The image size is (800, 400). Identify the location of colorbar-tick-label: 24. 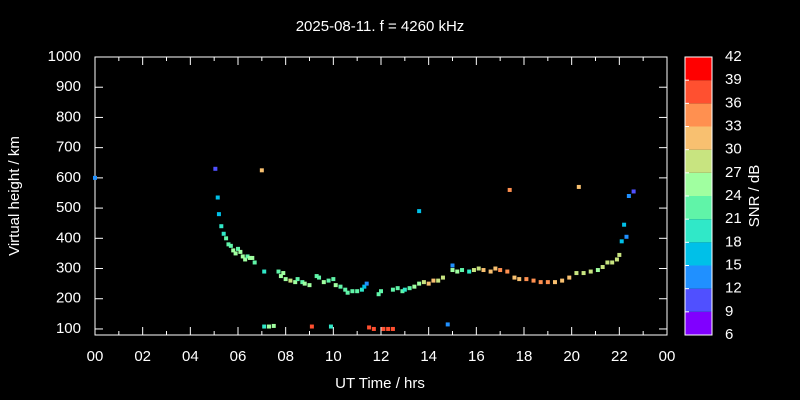
(733, 195).